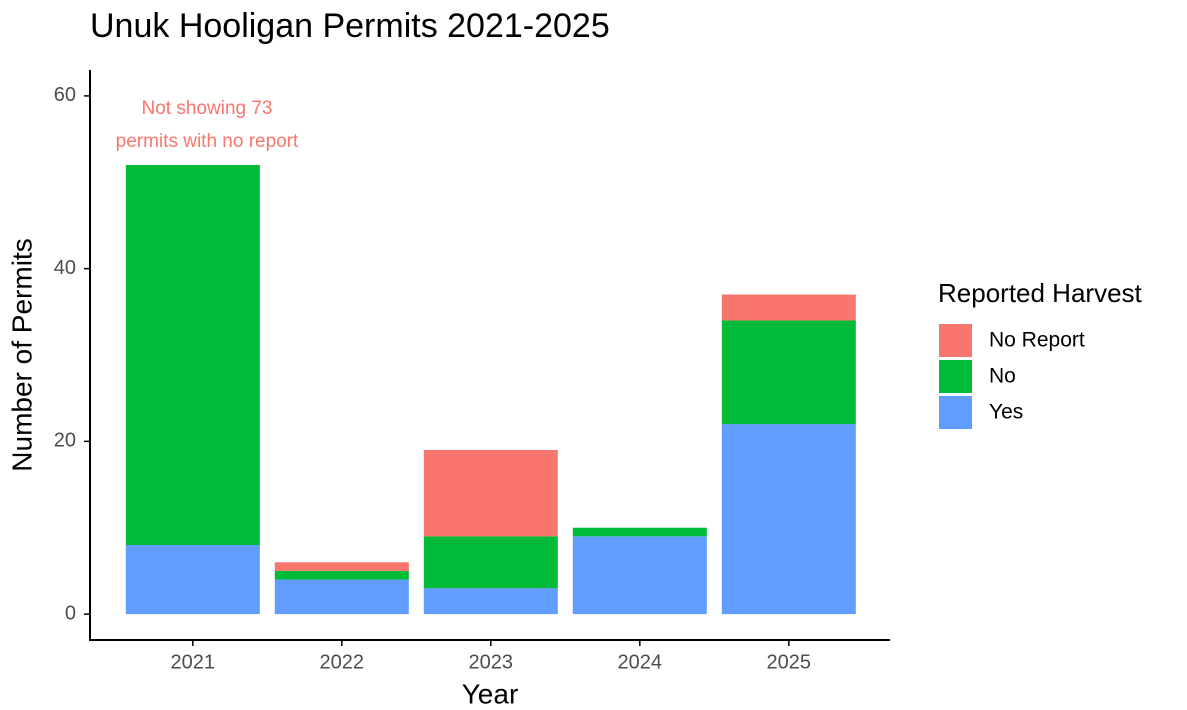 Image resolution: width=1187 pixels, height=710 pixels. I want to click on x-axis-title: Year, so click(490, 693).